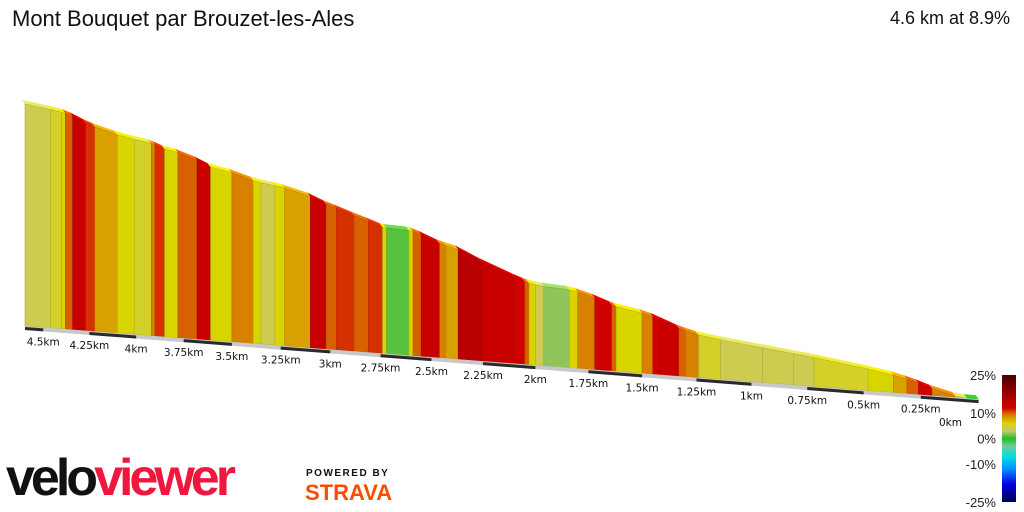  Describe the element at coordinates (589, 384) in the screenshot. I see `x-tick-label: 1.75km` at that location.